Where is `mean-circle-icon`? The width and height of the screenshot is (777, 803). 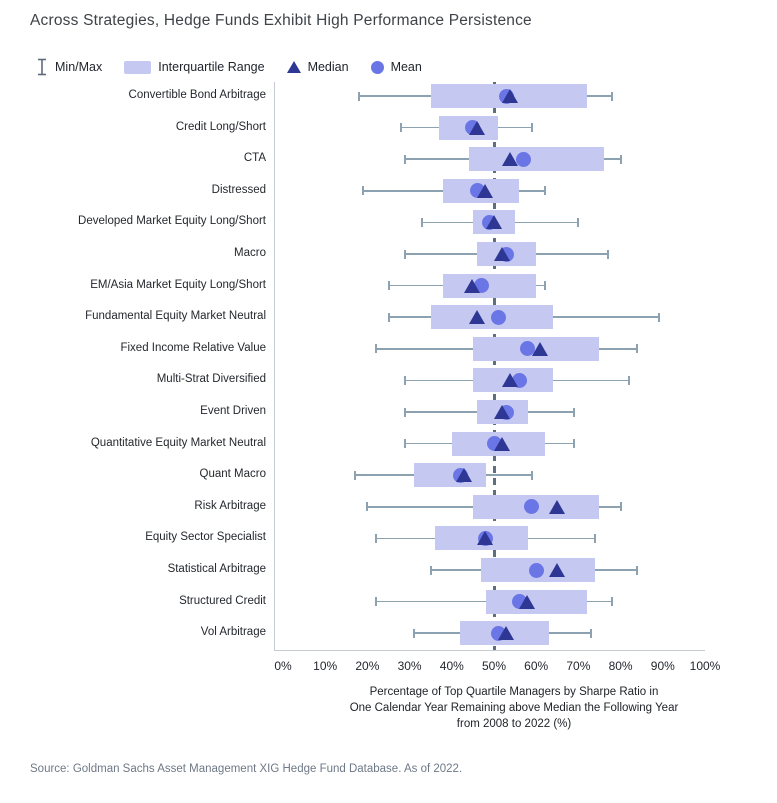
mean-circle-icon is located at coordinates (377, 67).